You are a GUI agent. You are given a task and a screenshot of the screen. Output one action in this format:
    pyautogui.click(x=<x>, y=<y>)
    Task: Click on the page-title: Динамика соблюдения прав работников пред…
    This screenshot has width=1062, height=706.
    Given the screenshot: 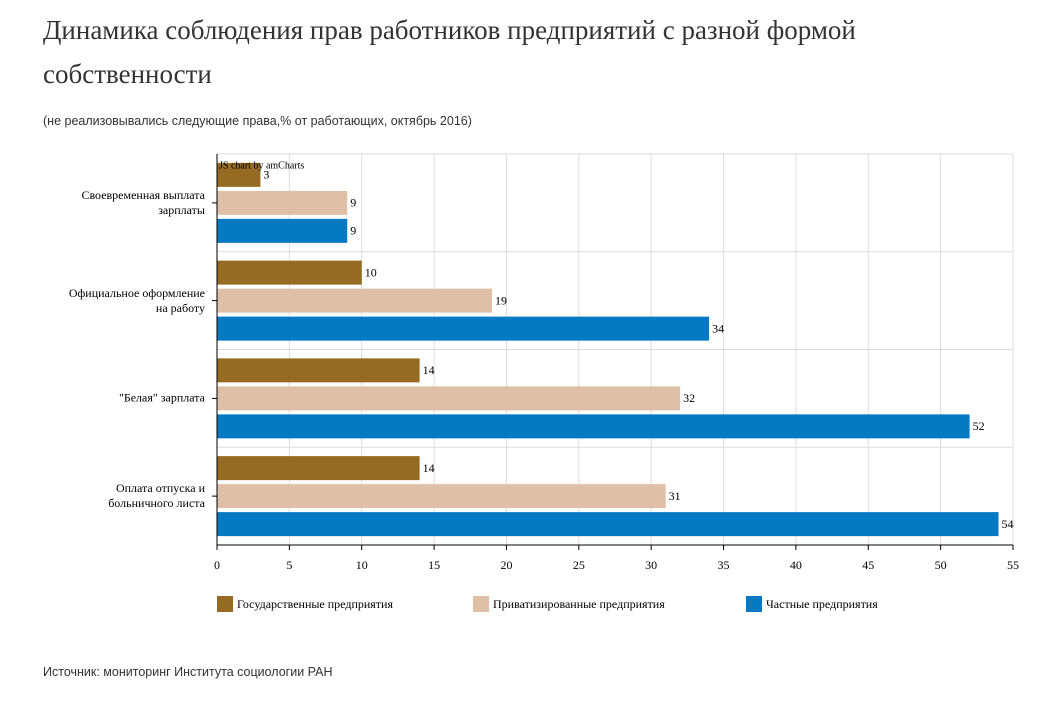 What is the action you would take?
    pyautogui.click(x=449, y=52)
    